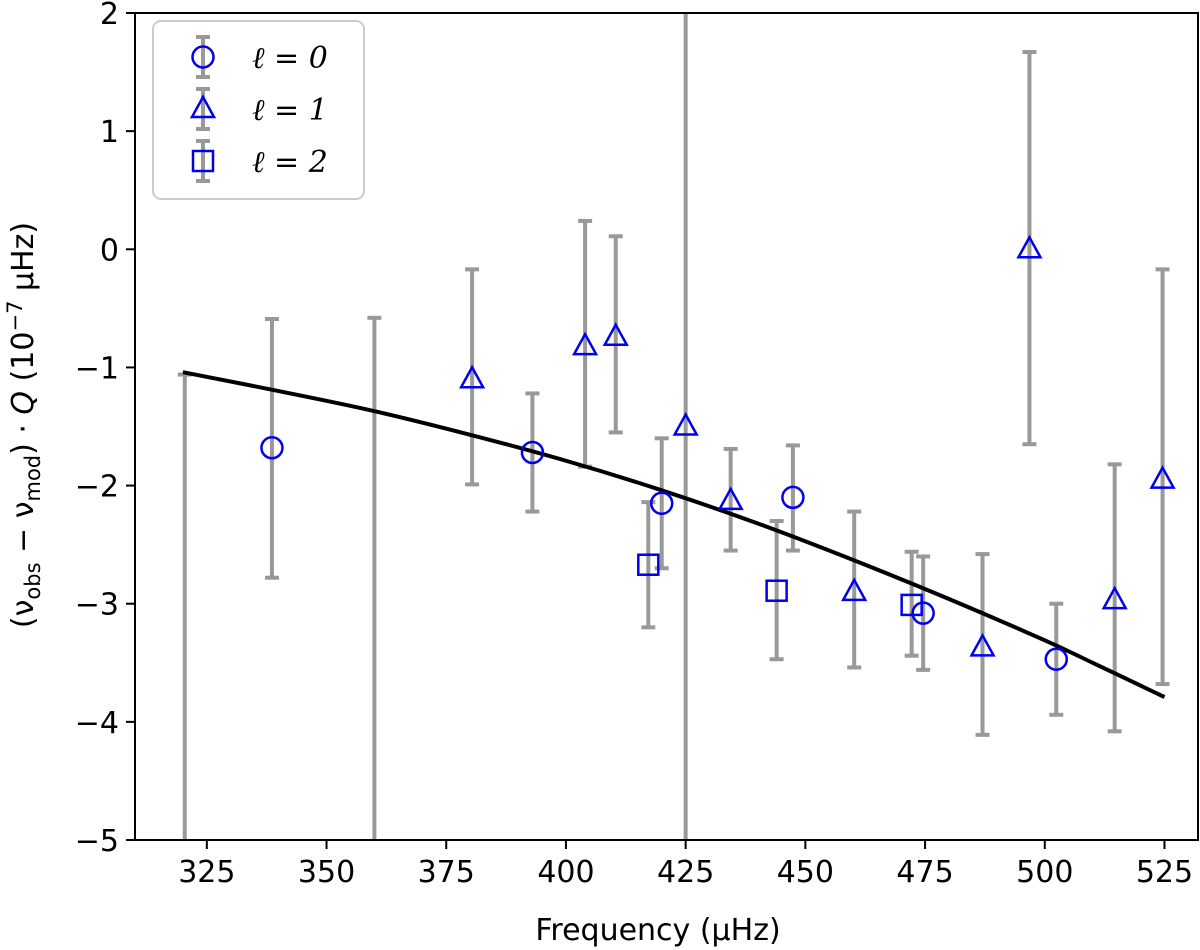  Describe the element at coordinates (290, 162) in the screenshot. I see `legend-label-2: ℓ = 2` at that location.